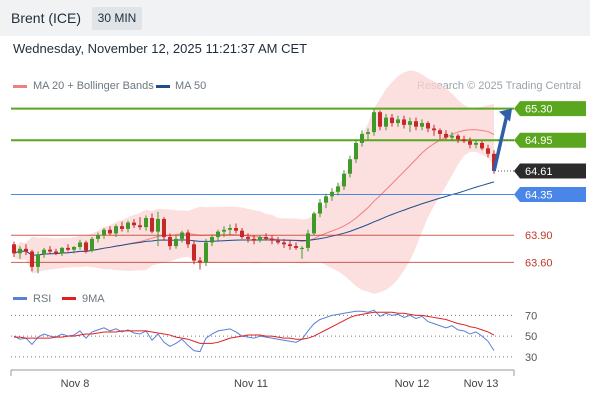 This screenshot has height=400, width=590. I want to click on rsi-swatch, so click(20, 298).